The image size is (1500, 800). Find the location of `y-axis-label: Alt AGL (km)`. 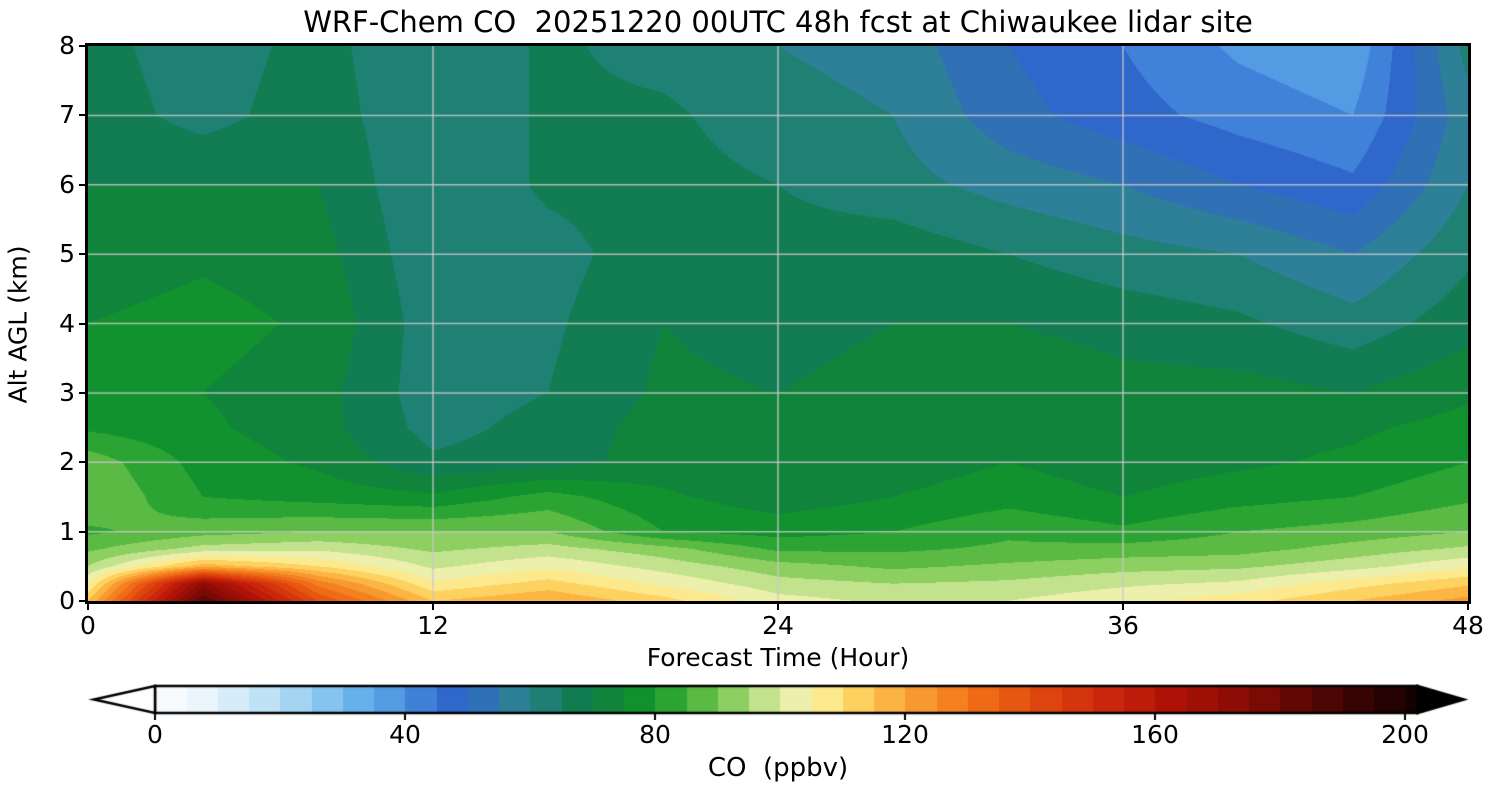

y-axis-label: Alt AGL (km) is located at coordinates (18, 324).